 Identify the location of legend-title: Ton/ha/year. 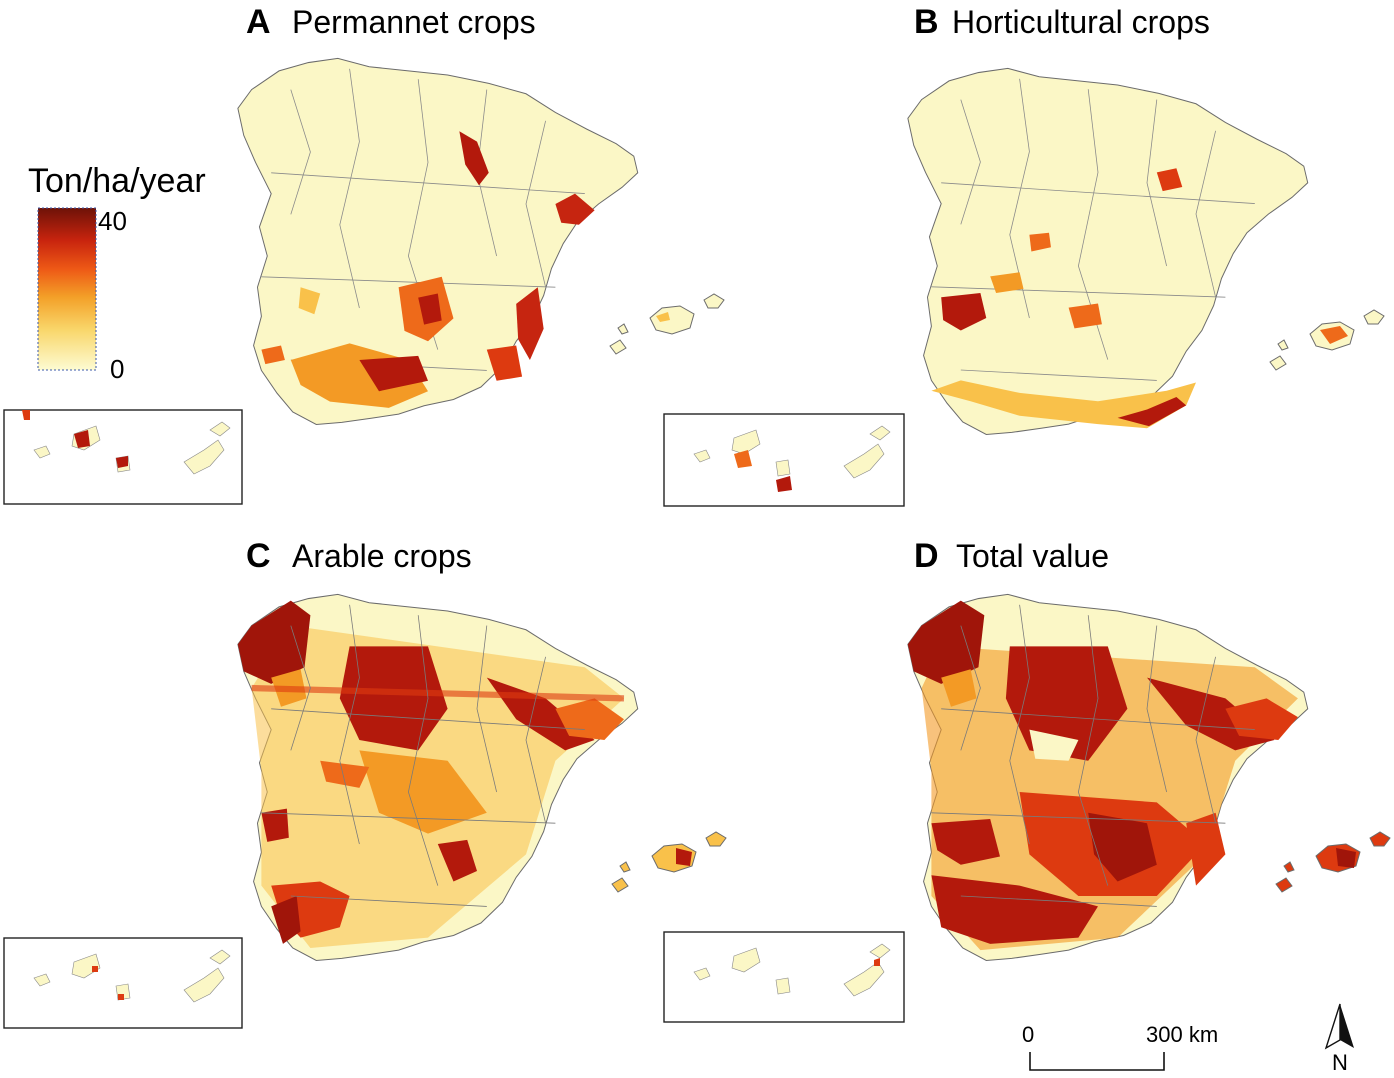
(117, 181).